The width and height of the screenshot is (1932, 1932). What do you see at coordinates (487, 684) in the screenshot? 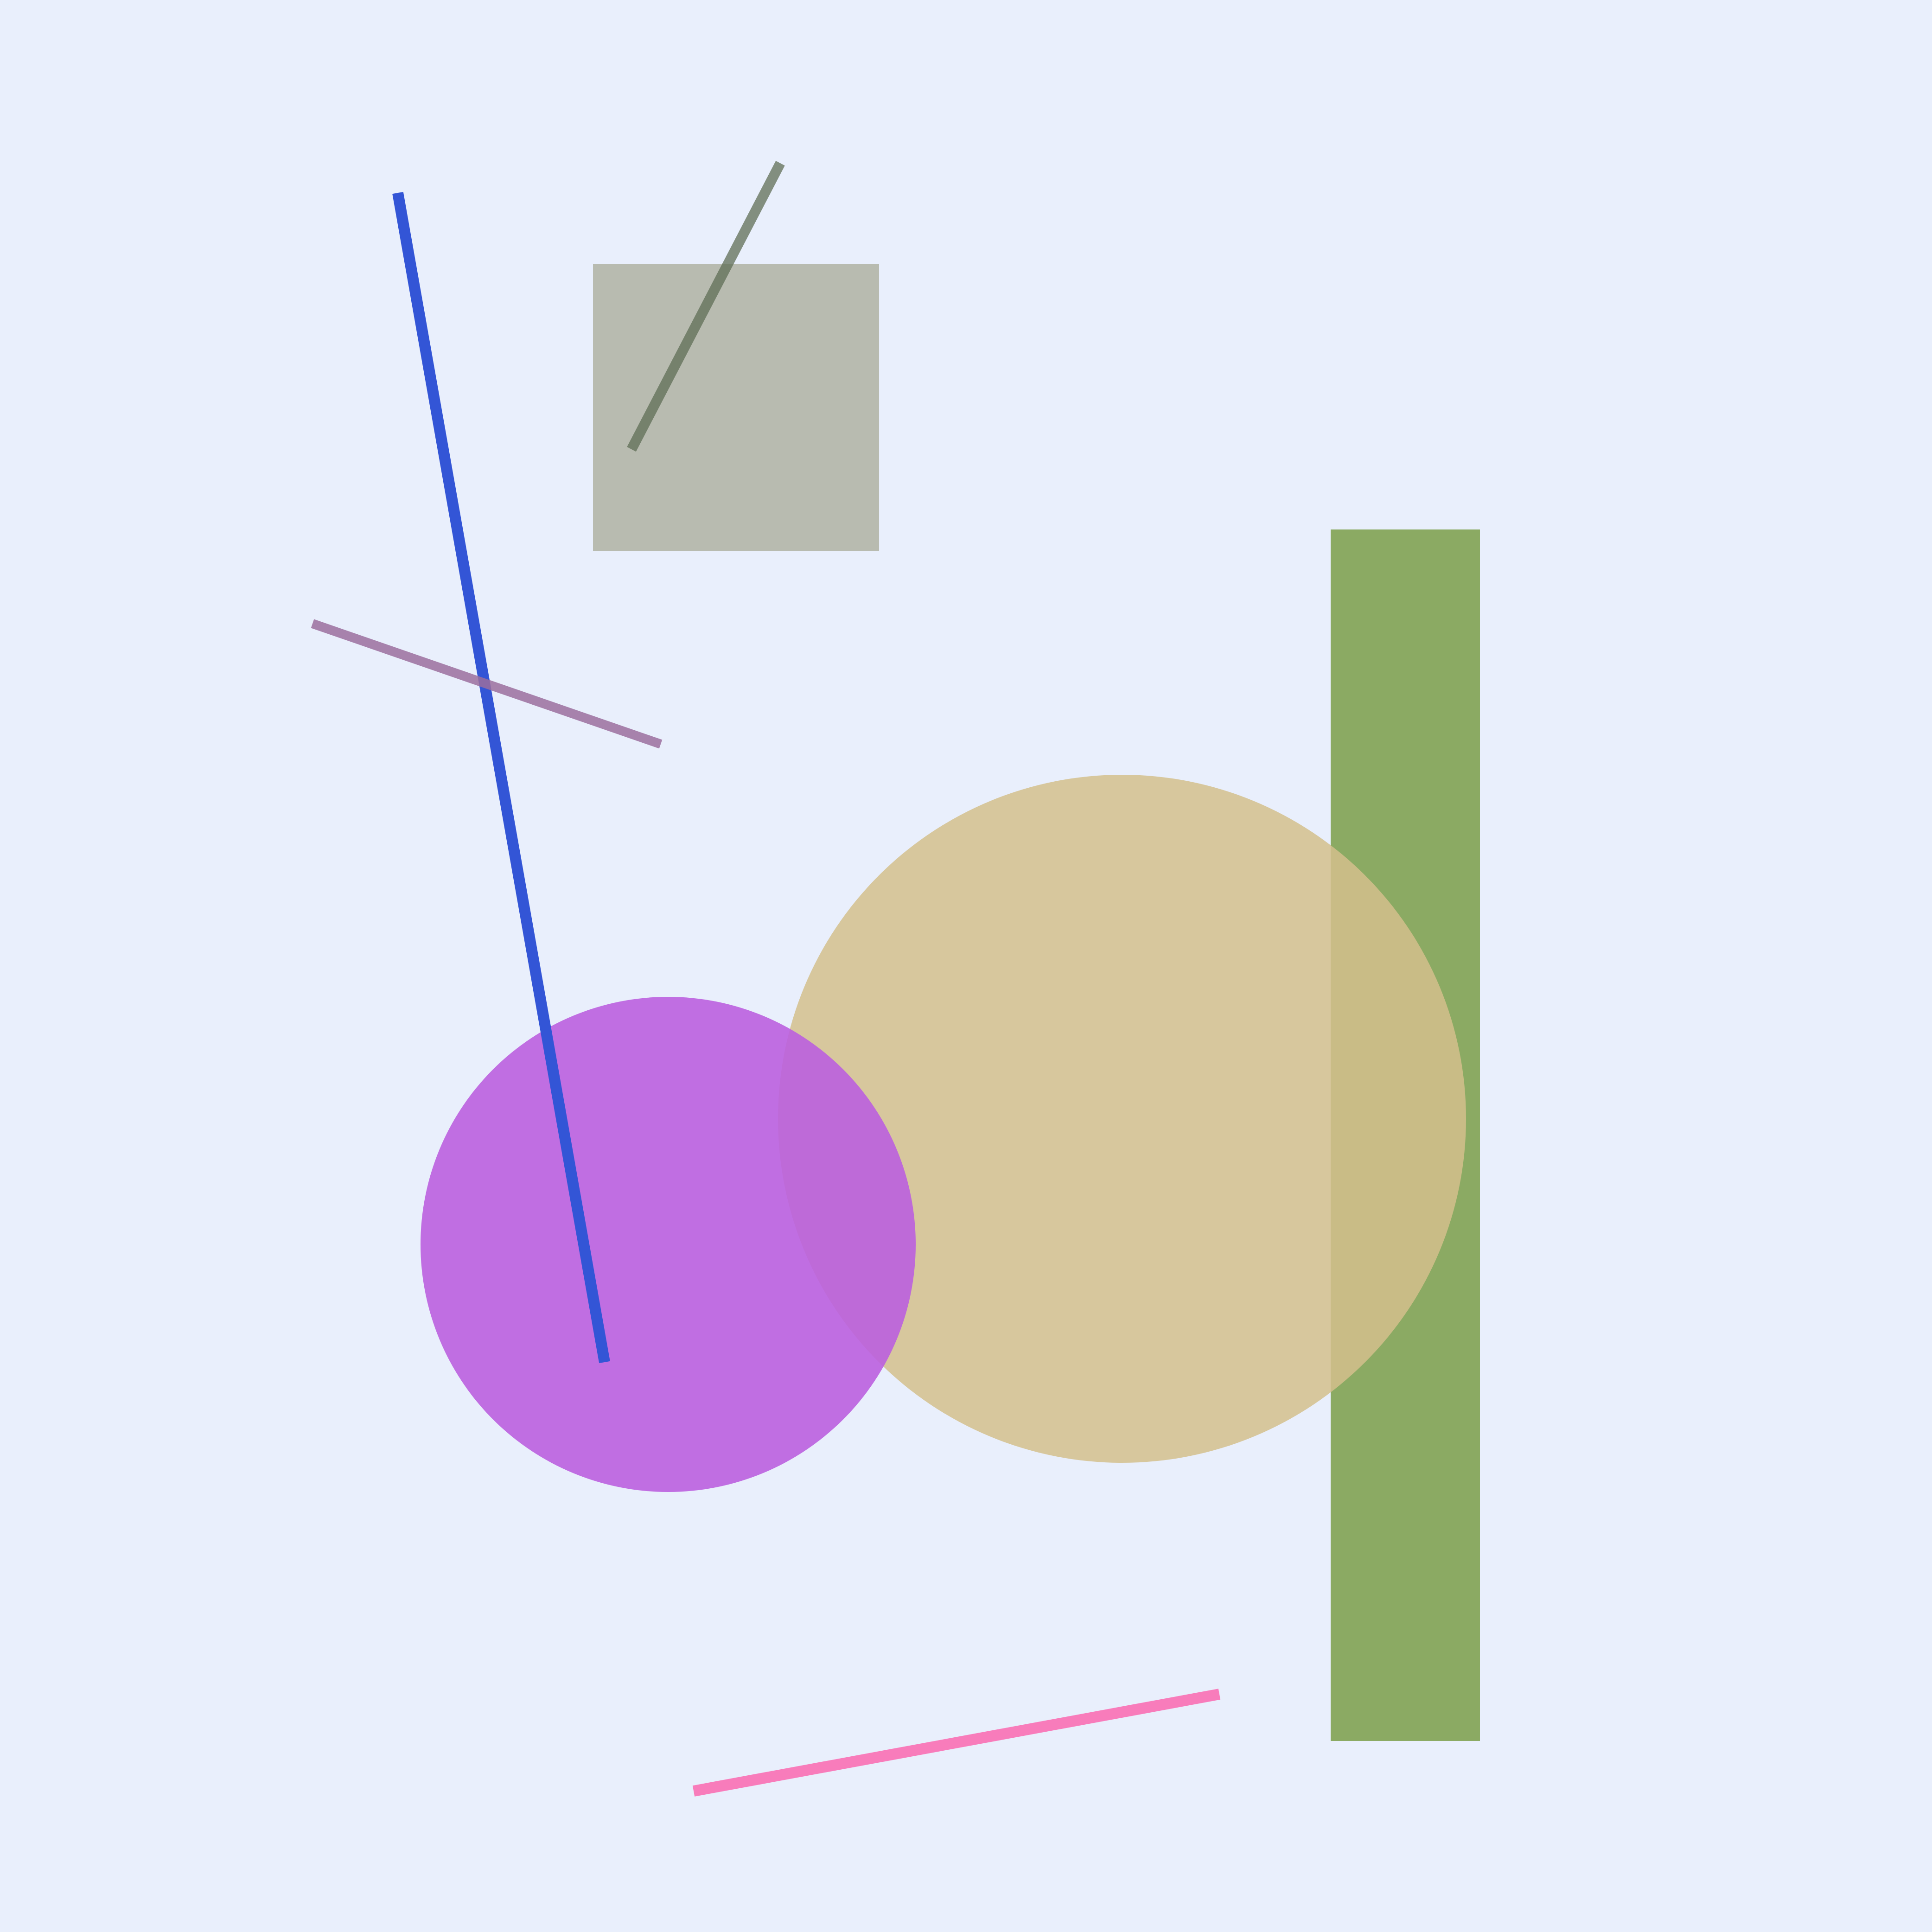
I see `mauve-line` at bounding box center [487, 684].